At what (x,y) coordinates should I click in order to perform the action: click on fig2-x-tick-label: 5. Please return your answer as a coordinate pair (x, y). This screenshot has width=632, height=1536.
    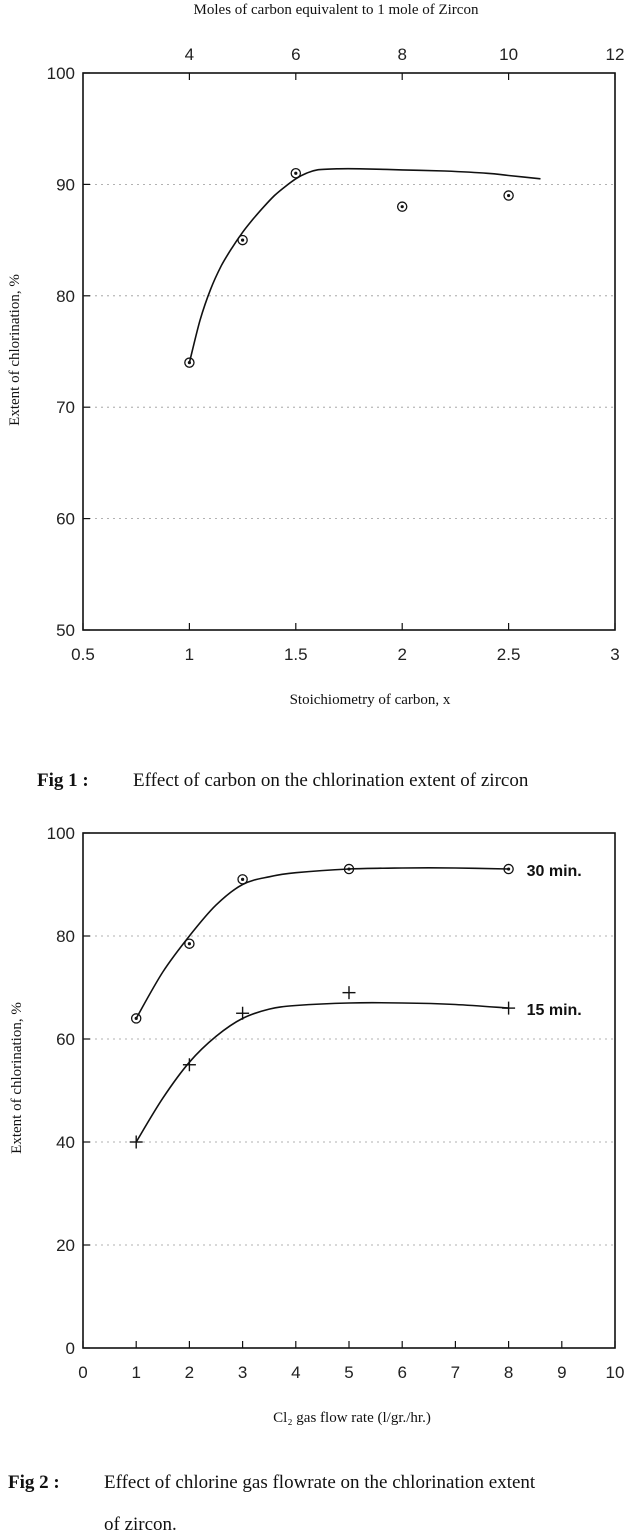
    Looking at the image, I should click on (348, 1372).